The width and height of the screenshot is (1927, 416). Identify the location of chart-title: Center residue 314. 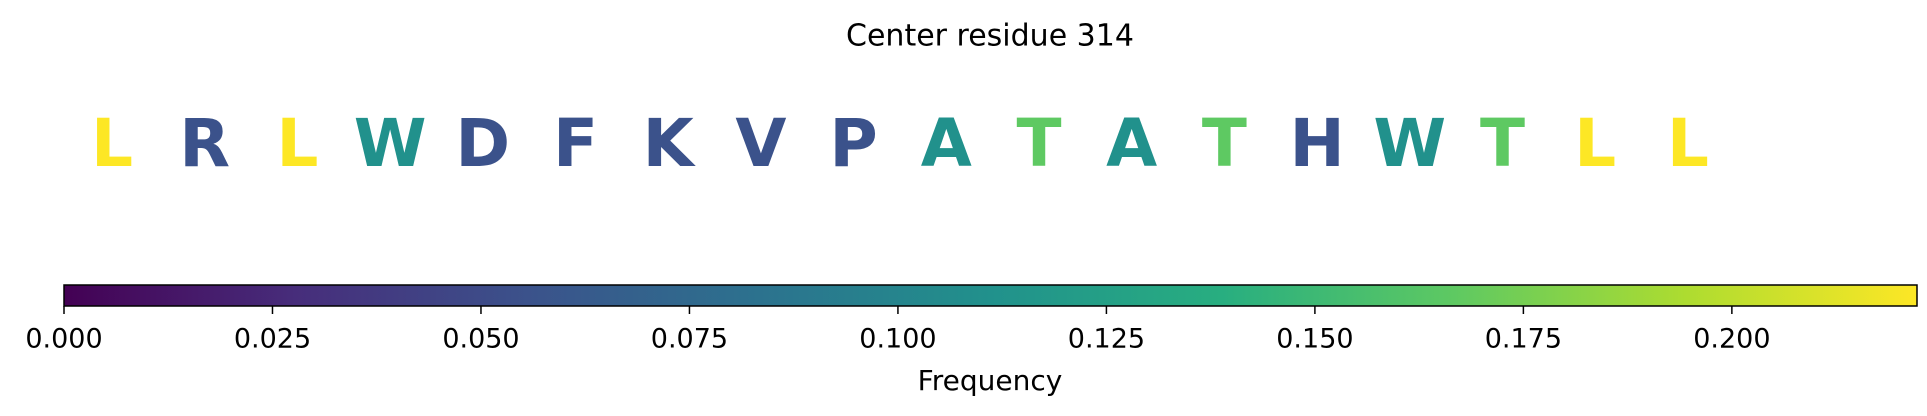
(990, 36).